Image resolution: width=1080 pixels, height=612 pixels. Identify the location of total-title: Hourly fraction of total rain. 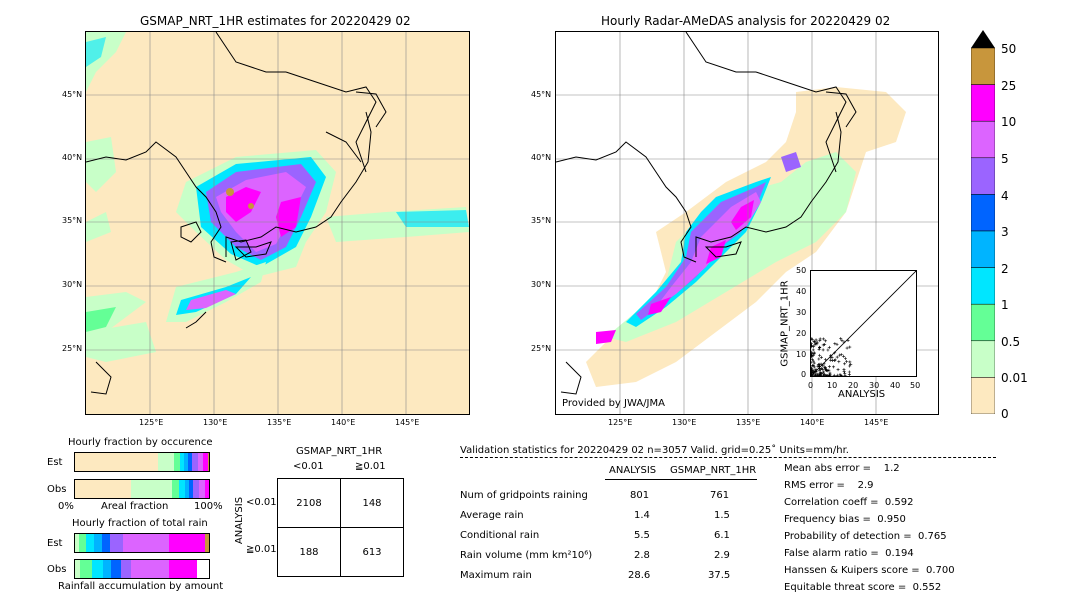
(140, 523).